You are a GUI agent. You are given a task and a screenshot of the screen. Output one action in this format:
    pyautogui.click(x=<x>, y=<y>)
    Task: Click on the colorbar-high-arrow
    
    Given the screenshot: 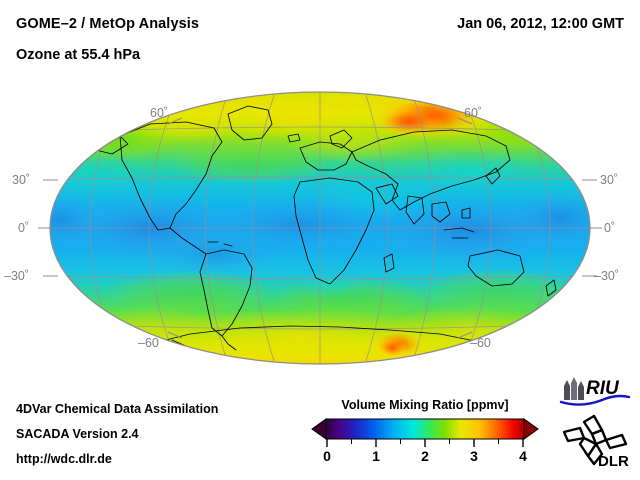 What is the action you would take?
    pyautogui.click(x=531, y=429)
    